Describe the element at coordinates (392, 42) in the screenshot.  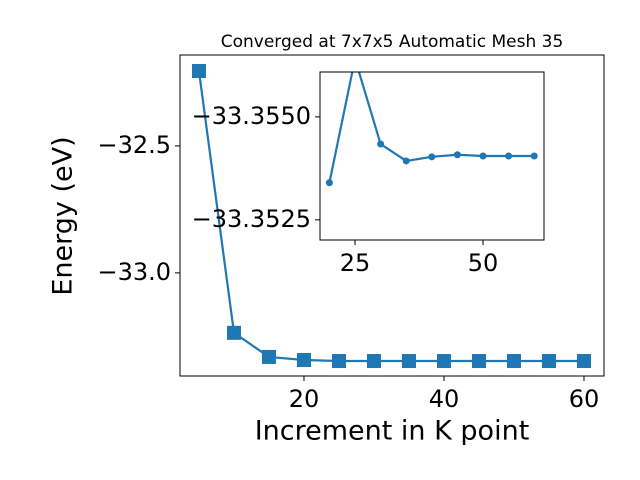
I see `chart-title: Converged at 7x7x5 Automatic Mesh 35` at that location.